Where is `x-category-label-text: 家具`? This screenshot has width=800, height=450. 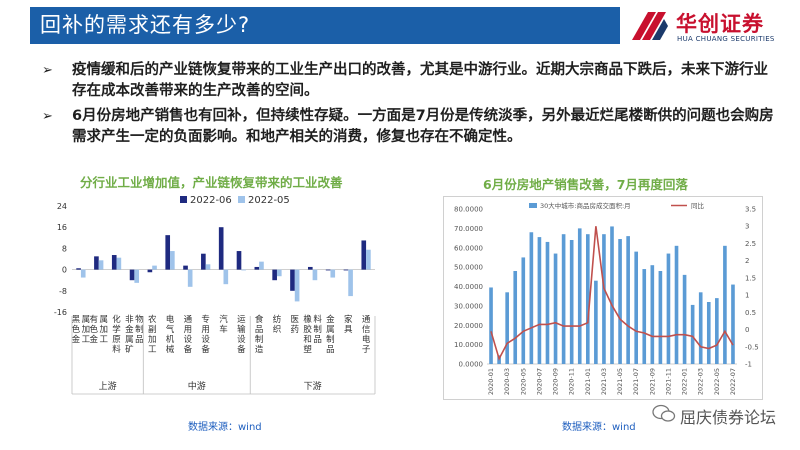
x-category-label-text: 家具 is located at coordinates (348, 324).